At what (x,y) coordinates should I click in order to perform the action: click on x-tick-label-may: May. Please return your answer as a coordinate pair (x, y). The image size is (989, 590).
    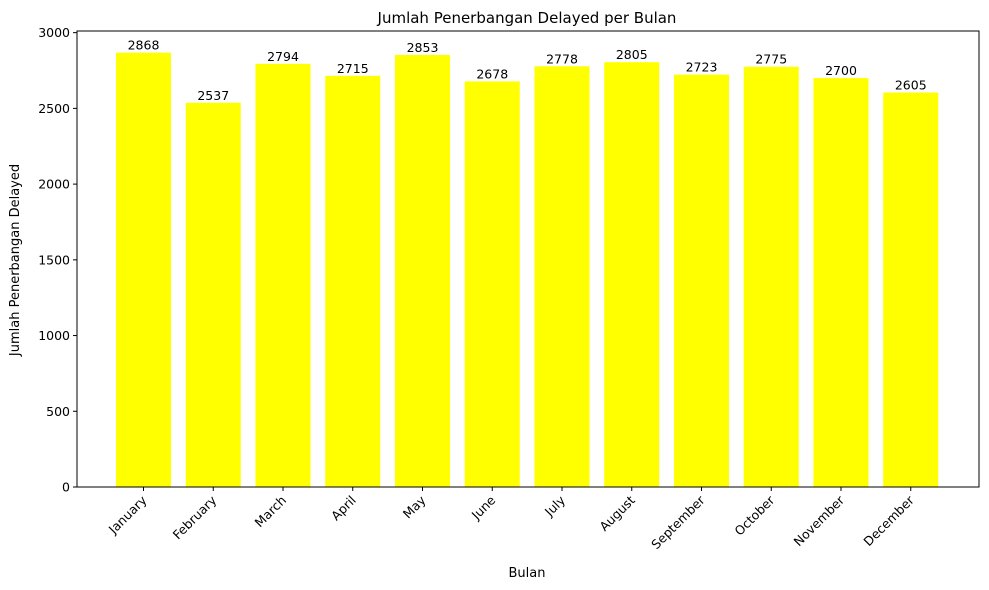
    Looking at the image, I should click on (414, 506).